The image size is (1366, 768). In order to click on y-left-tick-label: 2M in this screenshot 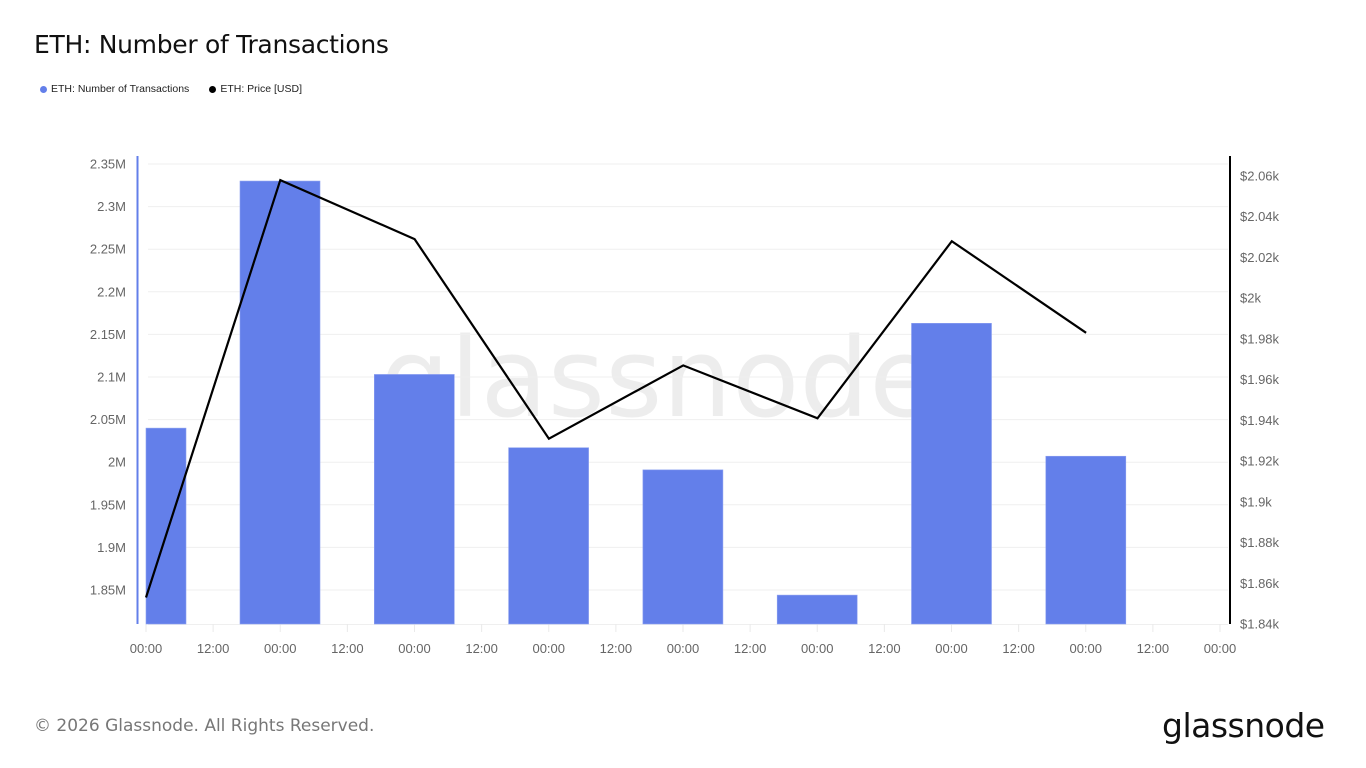, I will do `click(117, 462)`.